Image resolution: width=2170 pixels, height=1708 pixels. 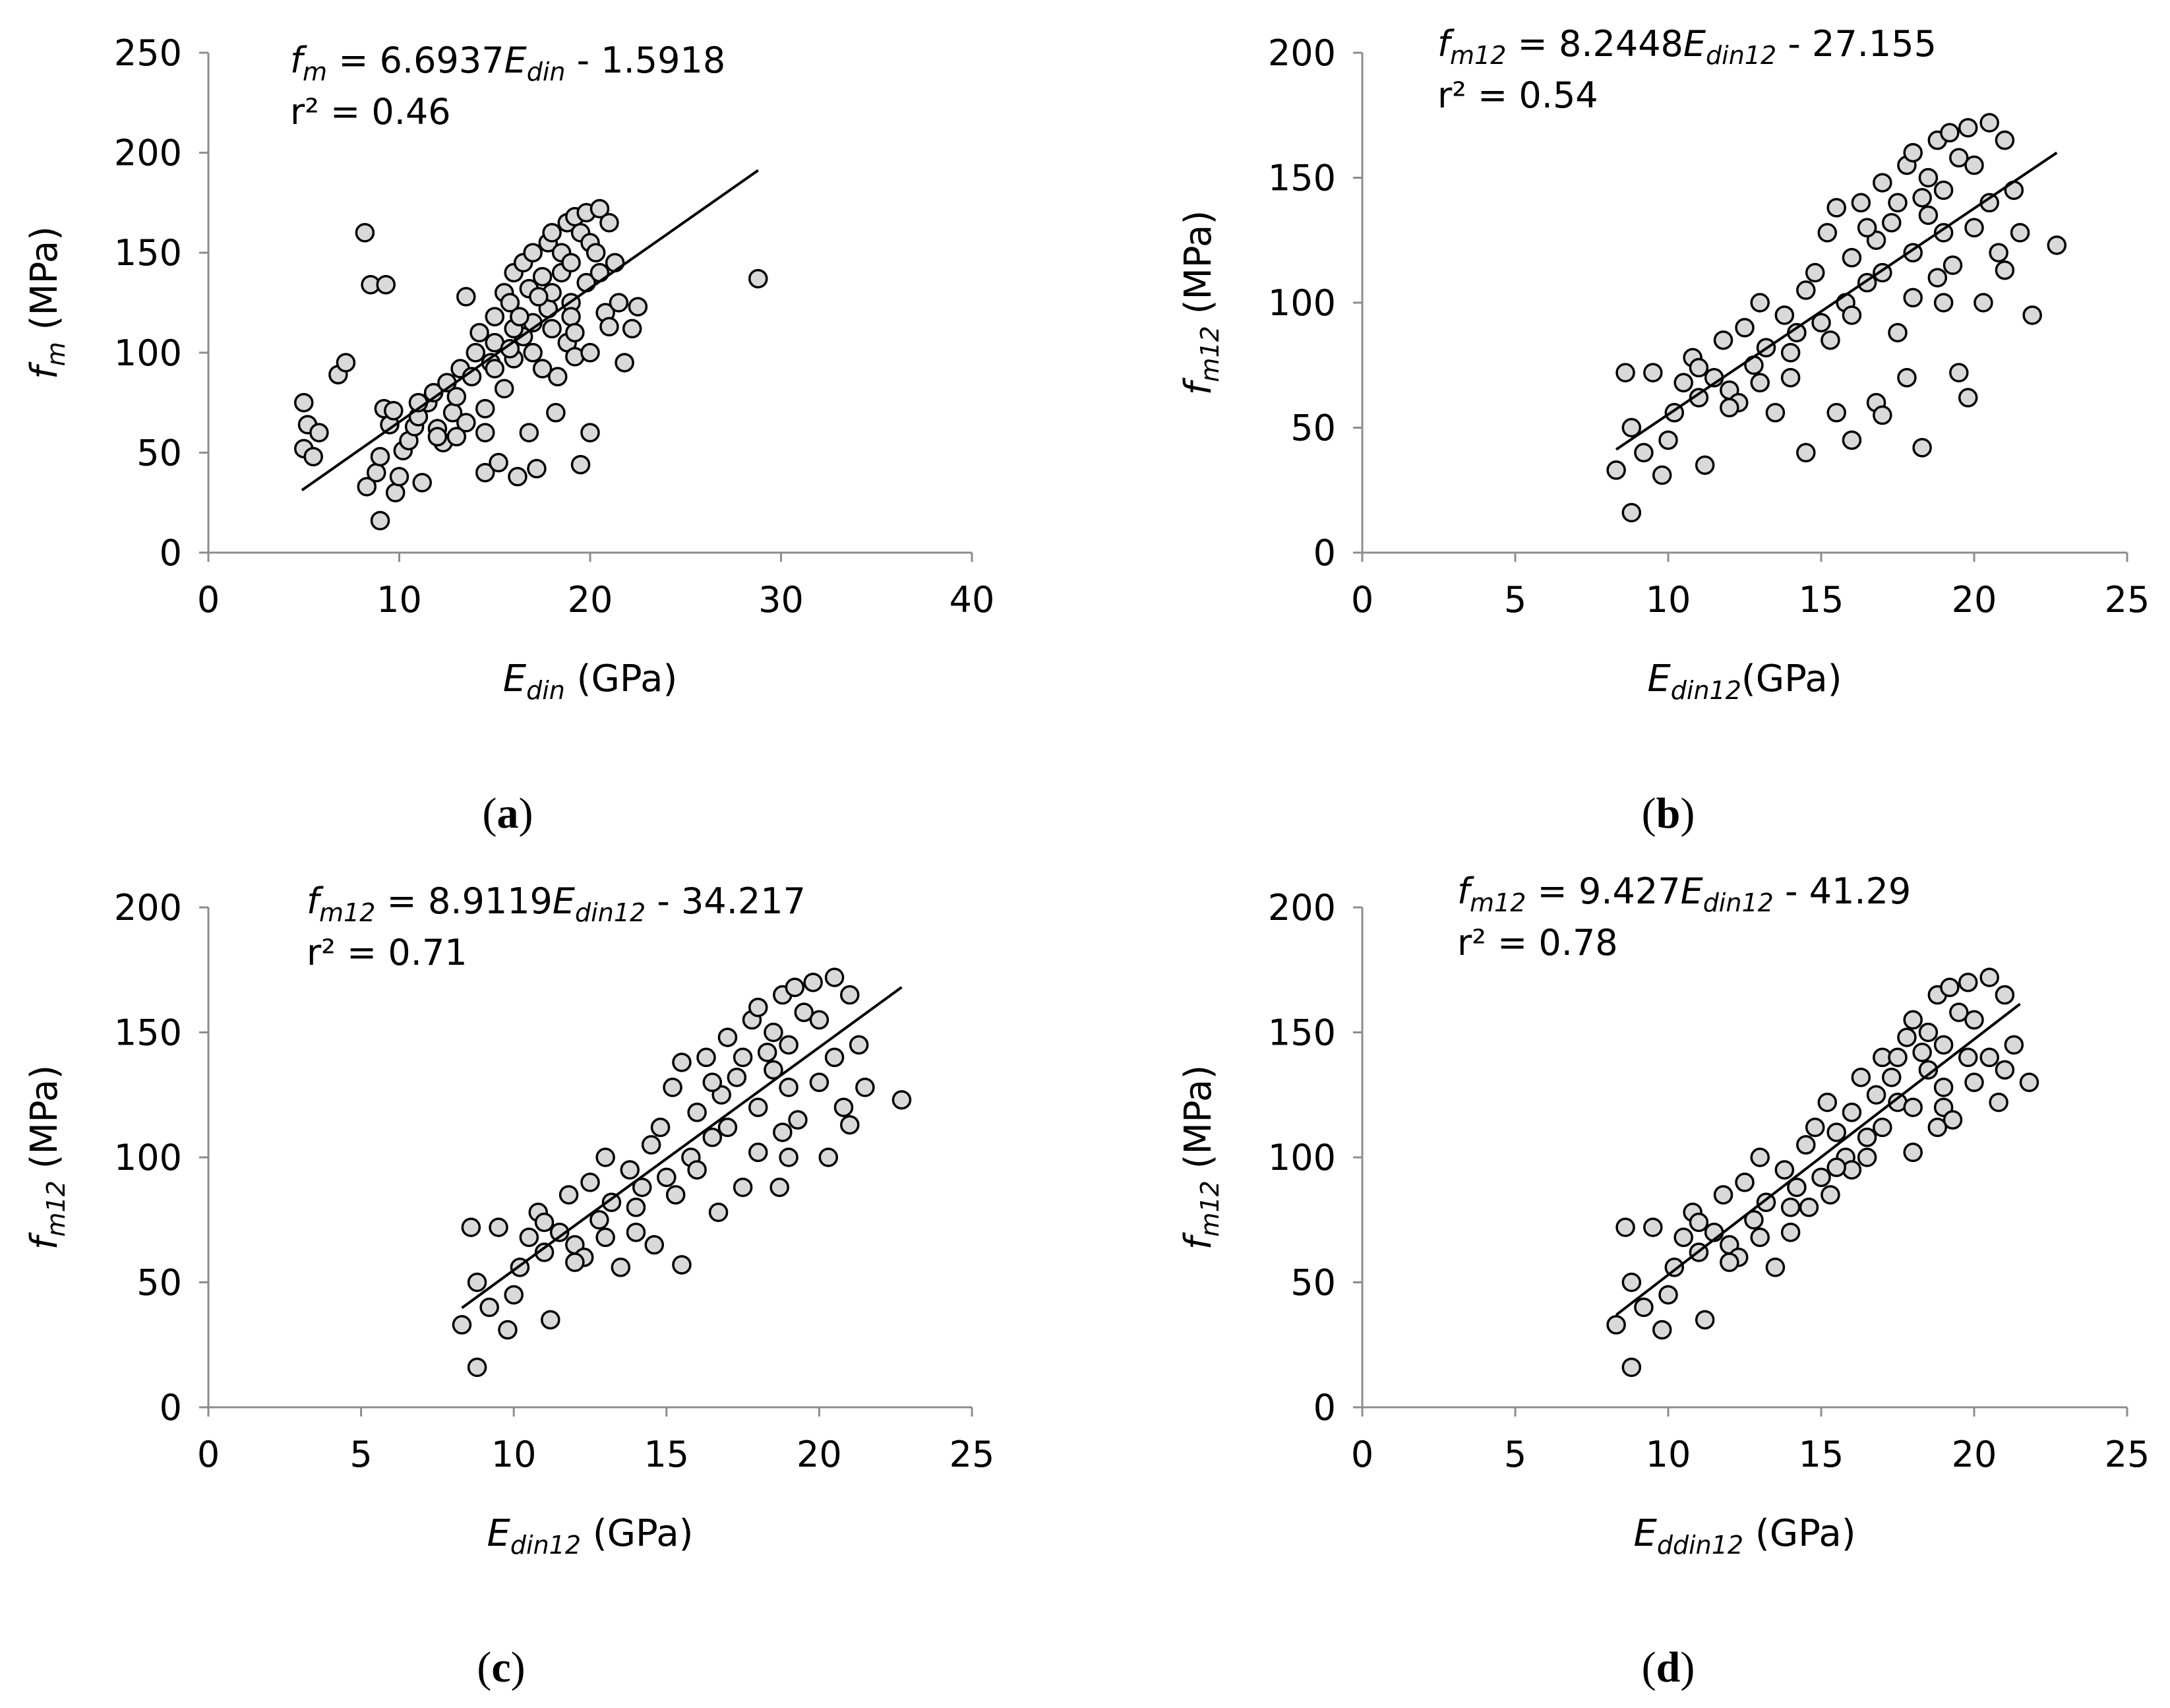 What do you see at coordinates (400, 600) in the screenshot?
I see `x-tick-label: 10` at bounding box center [400, 600].